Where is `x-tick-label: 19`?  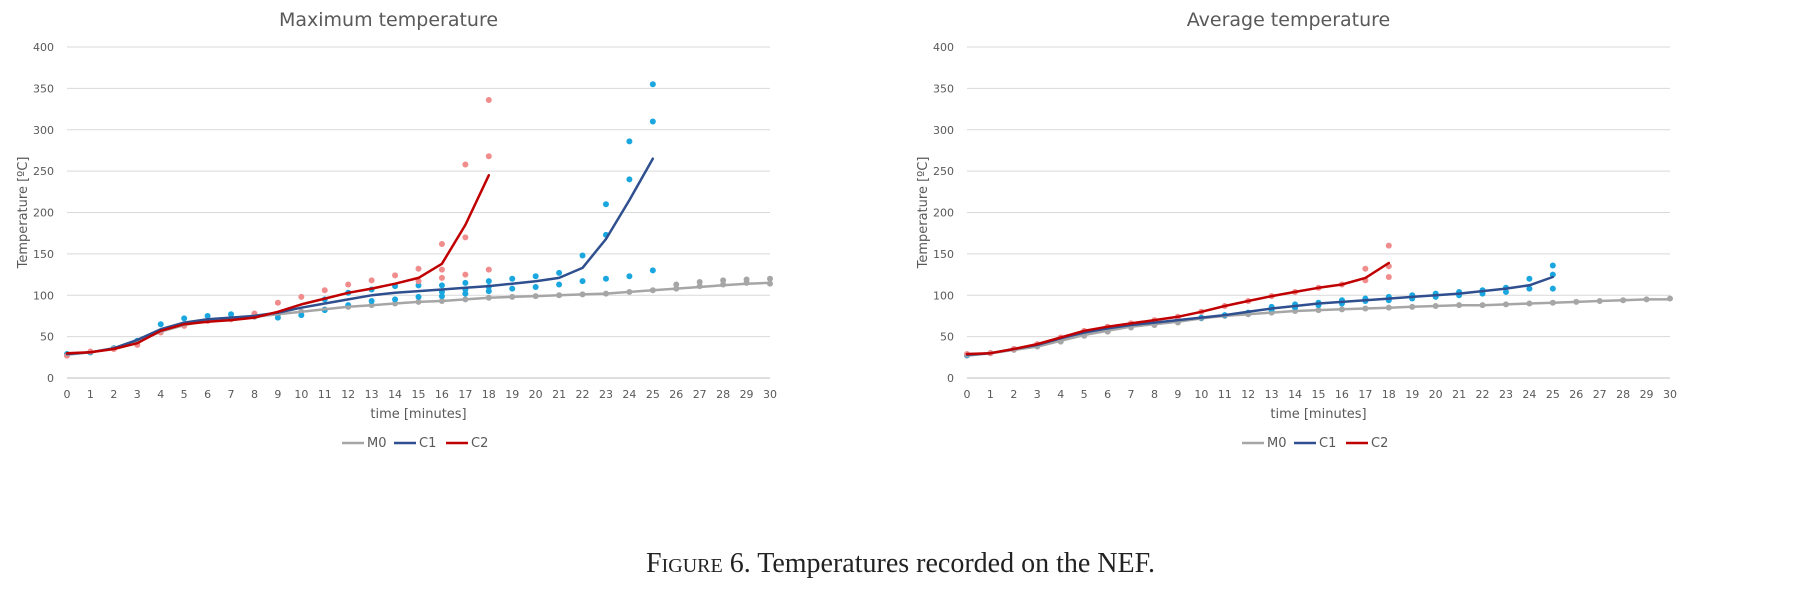 x-tick-label: 19 is located at coordinates (512, 394).